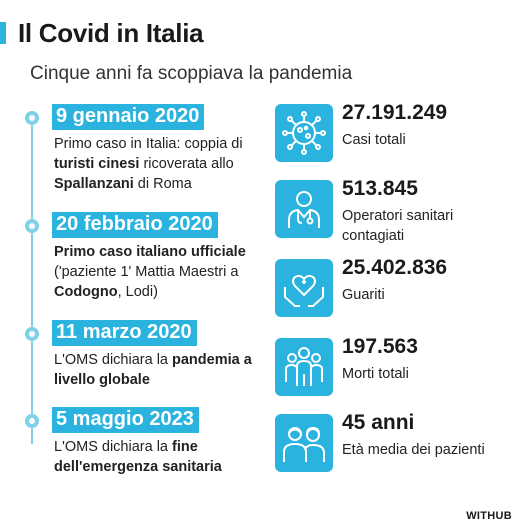  I want to click on event-text-bold: fine dell'emergenza sanitaria, so click(138, 457).